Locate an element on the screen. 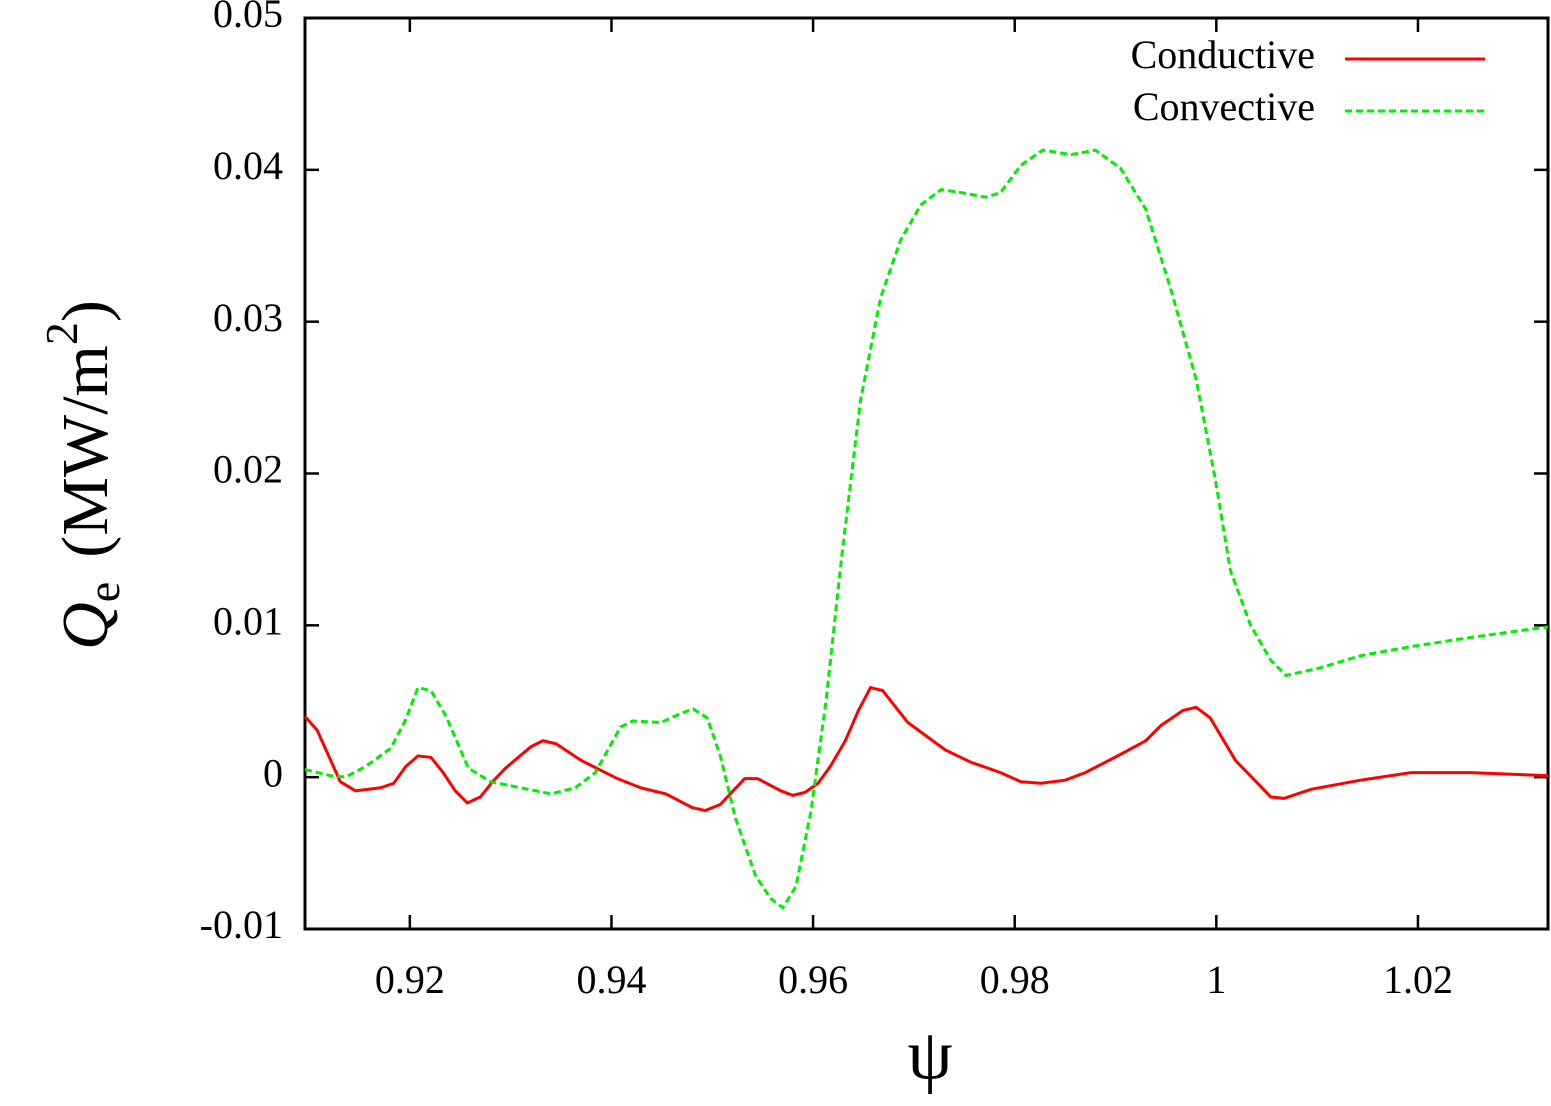 The height and width of the screenshot is (1106, 1551). x-tick-label: 0.94 is located at coordinates (611, 979).